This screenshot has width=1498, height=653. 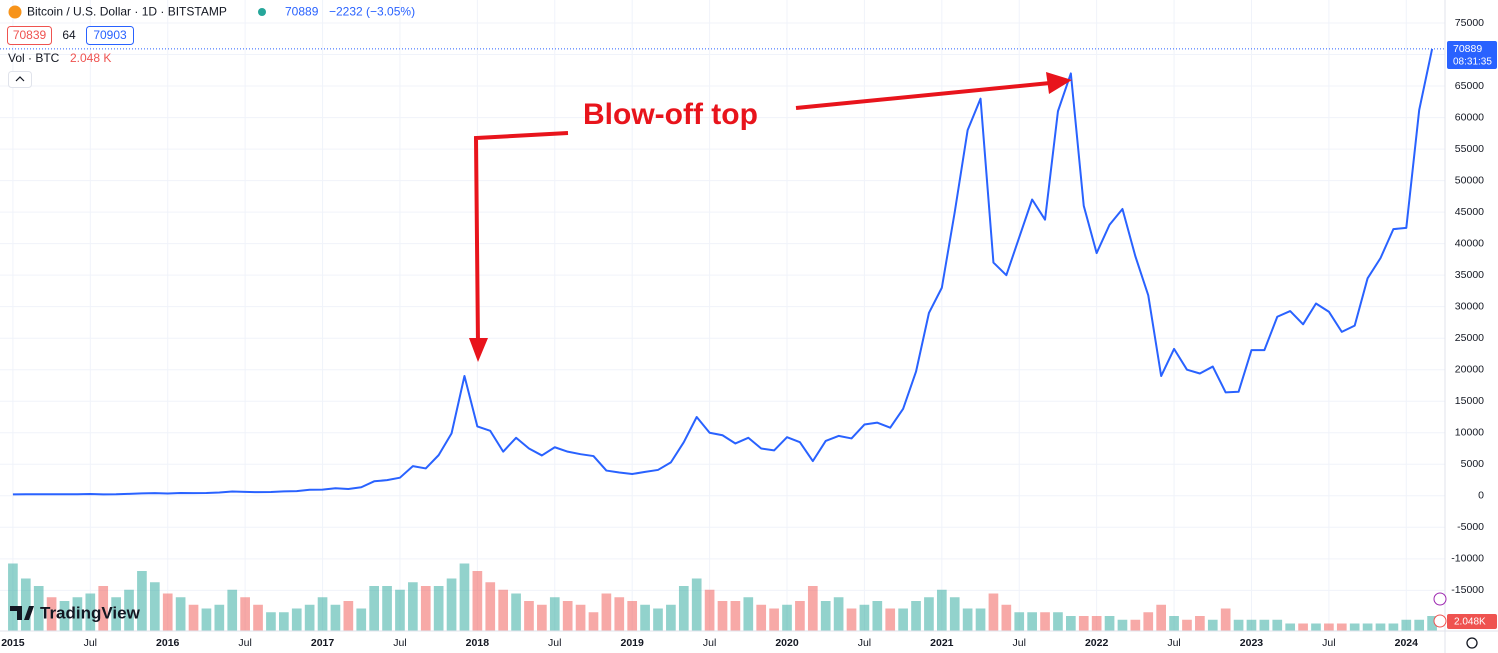 I want to click on volume-label: Vol · BTC, so click(x=34, y=58).